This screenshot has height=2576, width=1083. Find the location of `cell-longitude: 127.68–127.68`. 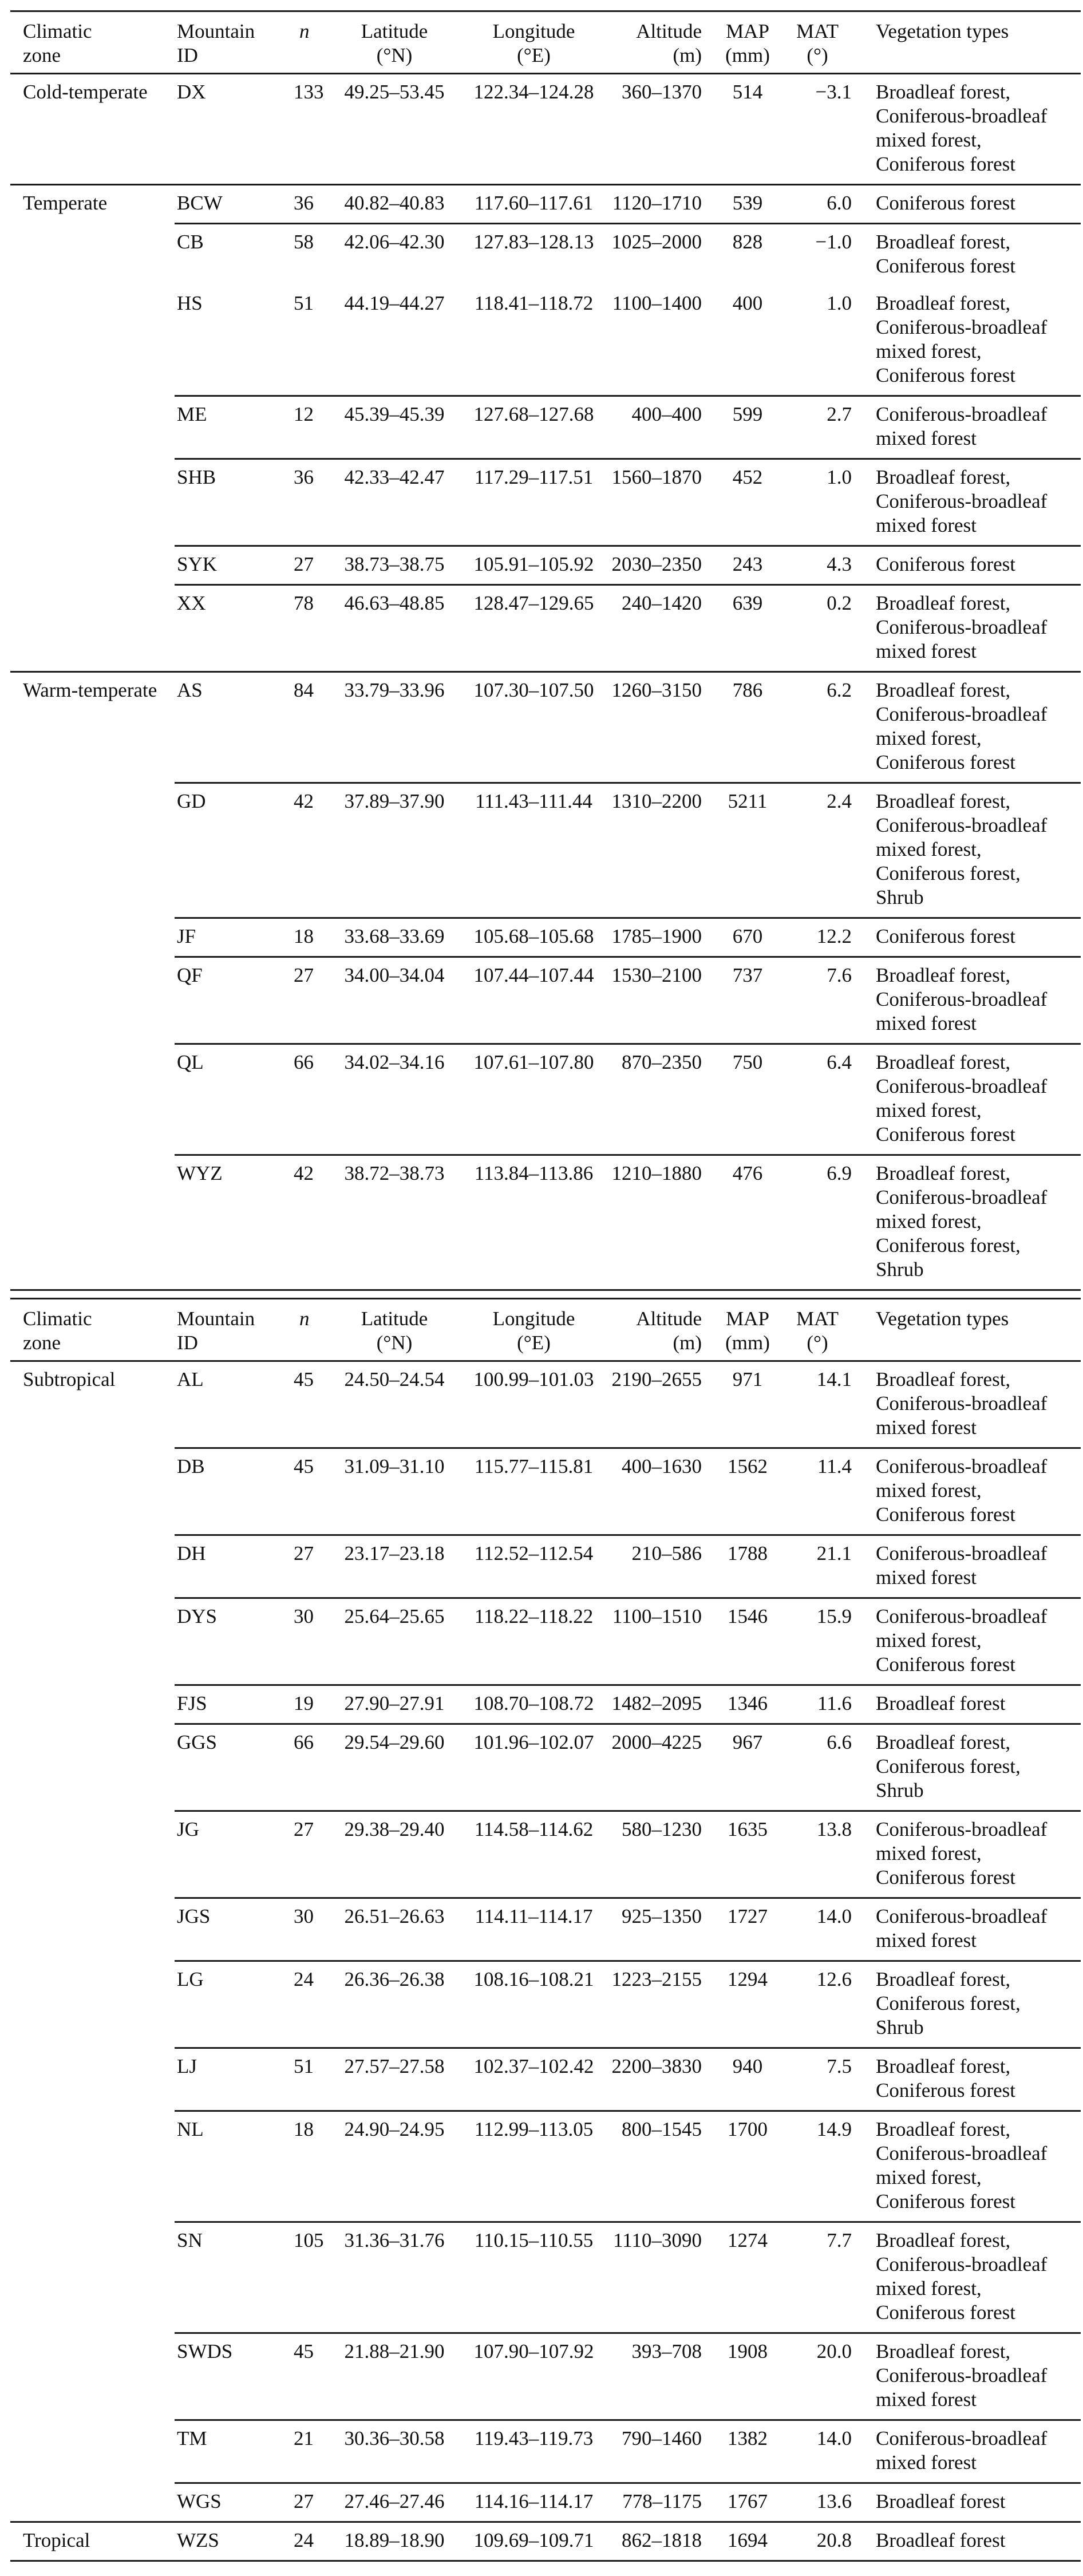

cell-longitude: 127.68–127.68 is located at coordinates (534, 427).